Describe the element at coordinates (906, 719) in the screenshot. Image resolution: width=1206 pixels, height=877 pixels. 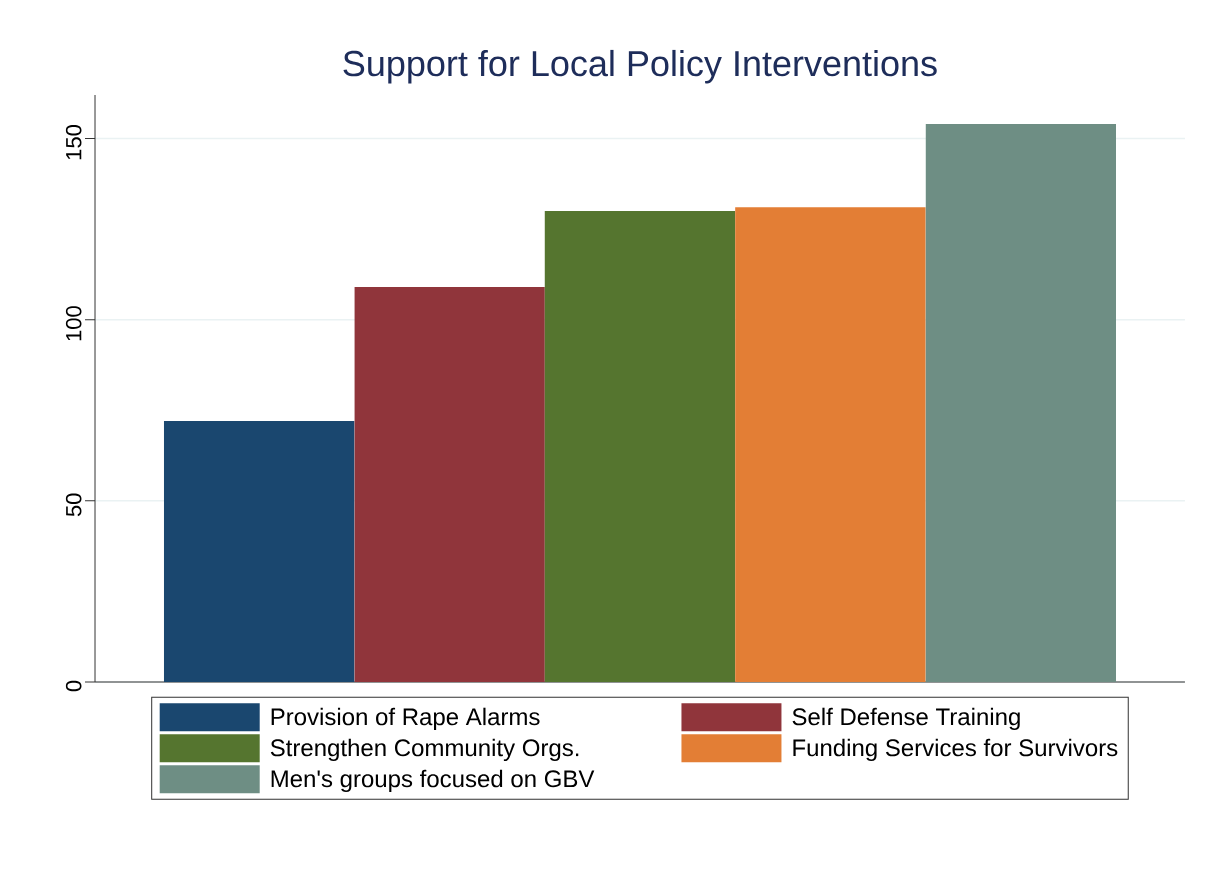
I see `legend-label: Self Defense Training` at that location.